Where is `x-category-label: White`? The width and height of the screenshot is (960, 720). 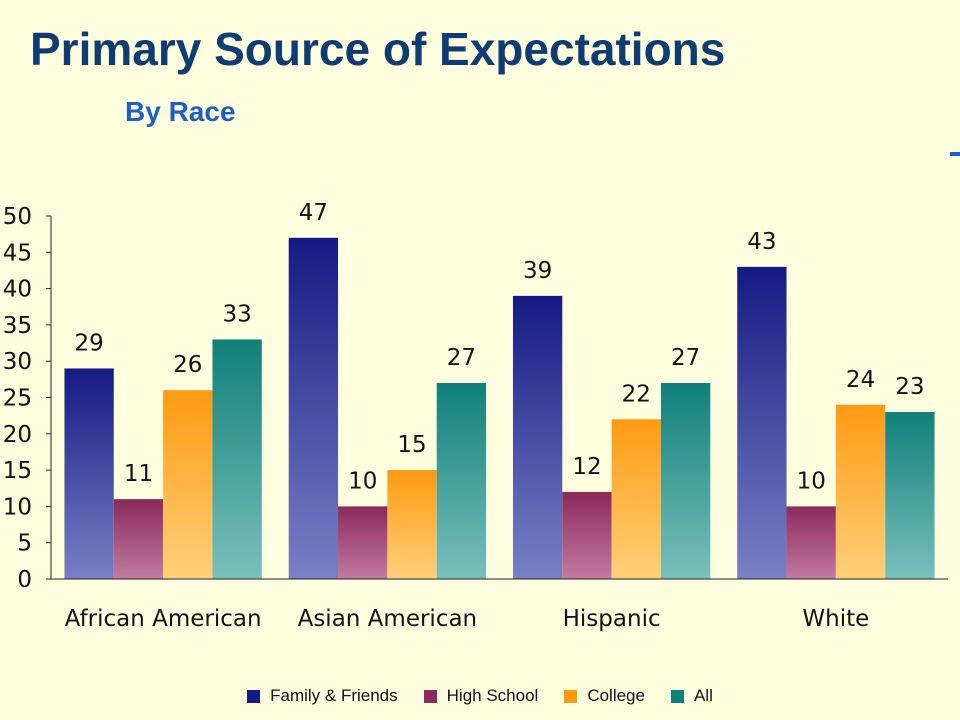 x-category-label: White is located at coordinates (835, 619).